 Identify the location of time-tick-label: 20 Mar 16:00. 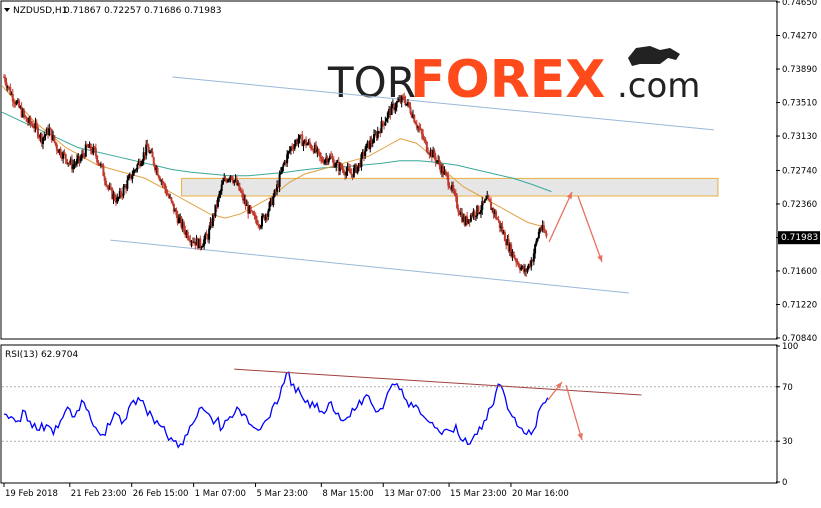
(540, 494).